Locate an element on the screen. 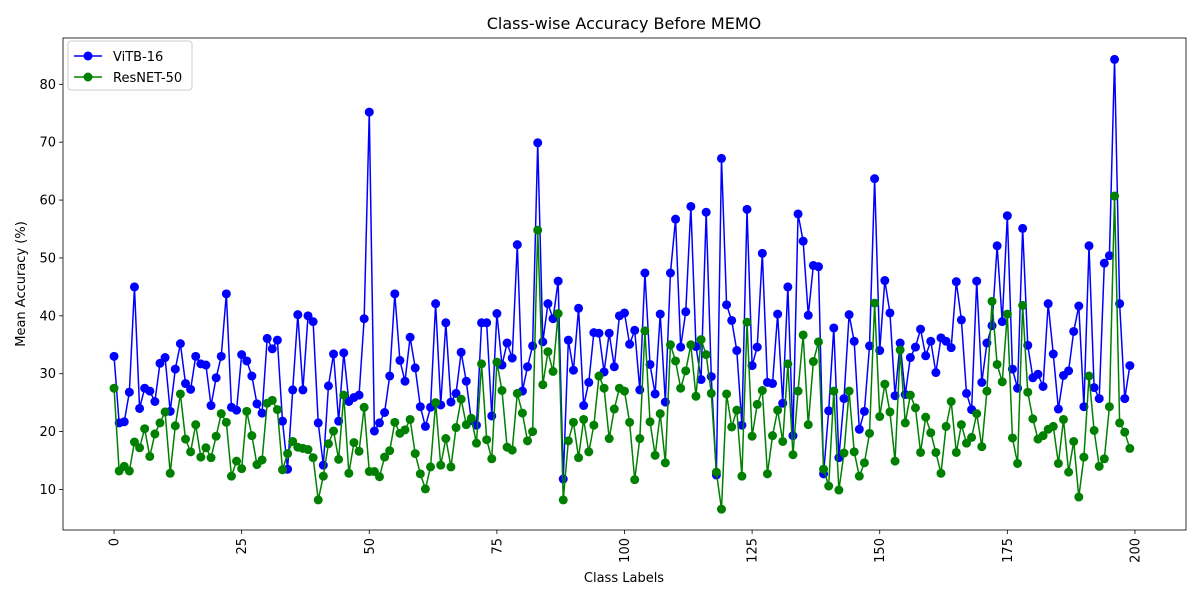 The width and height of the screenshot is (1200, 600). y-tick-label: 70 is located at coordinates (47, 143).